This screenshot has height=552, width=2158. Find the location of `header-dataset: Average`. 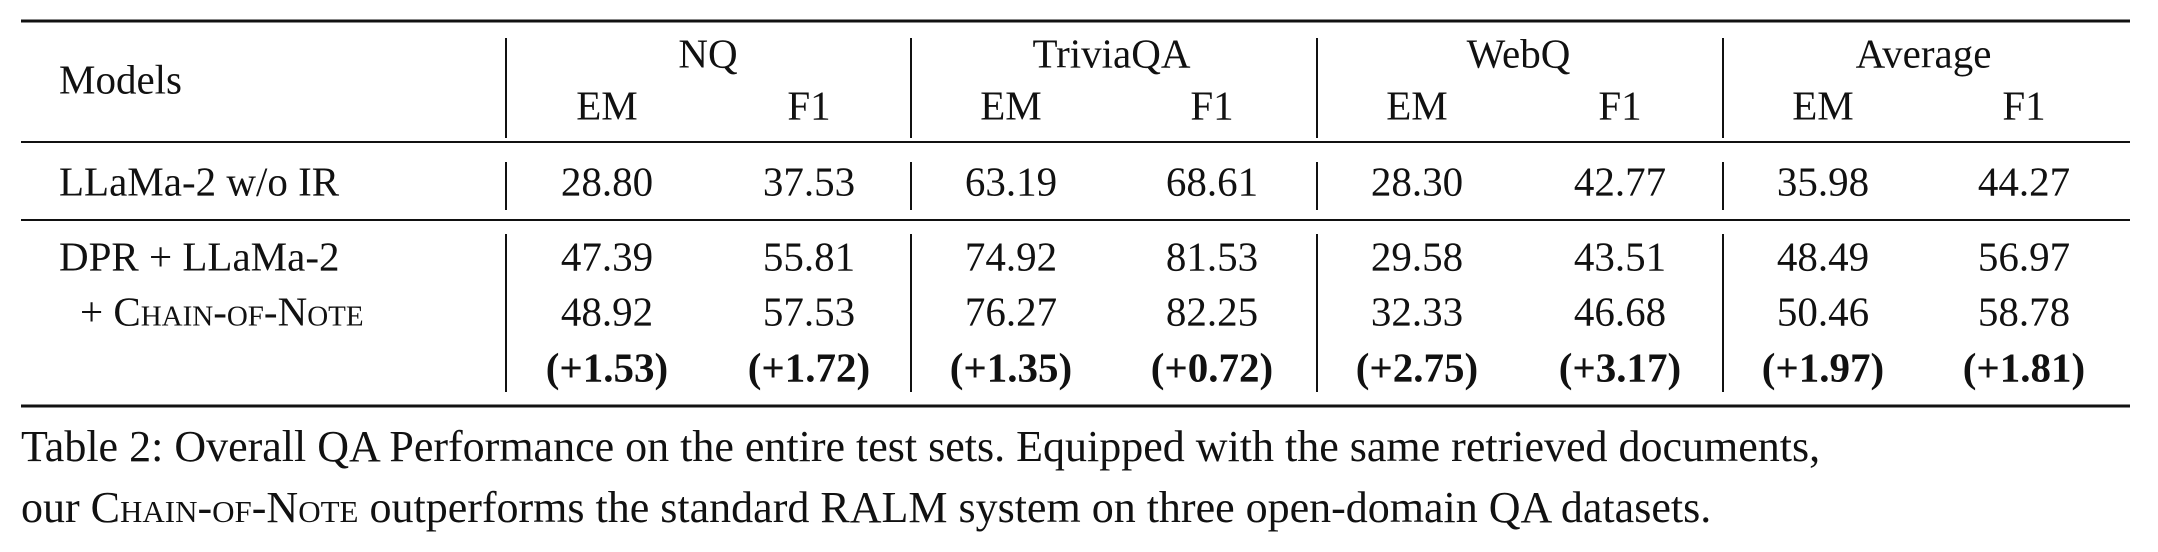

header-dataset: Average is located at coordinates (1924, 53).